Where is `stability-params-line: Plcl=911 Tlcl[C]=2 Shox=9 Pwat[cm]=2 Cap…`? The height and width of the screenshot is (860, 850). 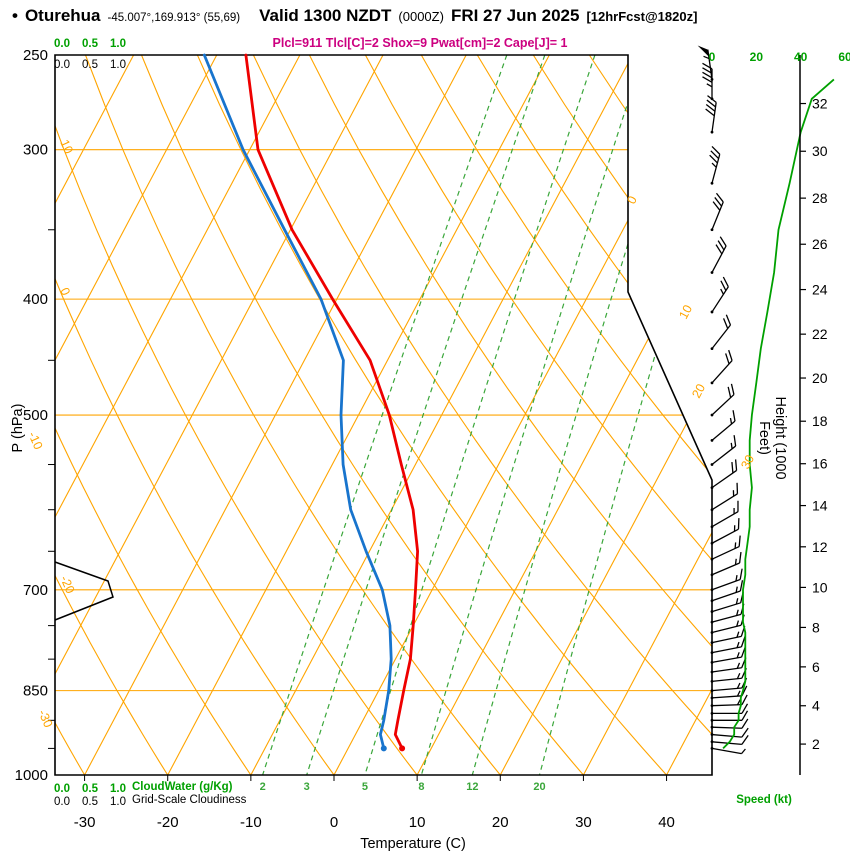 stability-params-line: Plcl=911 Tlcl[C]=2 Shox=9 Pwat[cm]=2 Cap… is located at coordinates (420, 43).